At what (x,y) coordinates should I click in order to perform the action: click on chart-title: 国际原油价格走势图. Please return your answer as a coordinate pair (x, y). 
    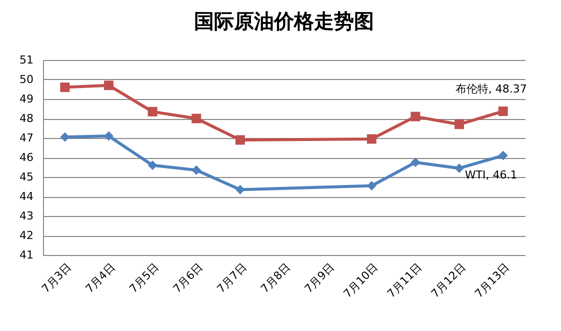
    Looking at the image, I should click on (284, 21).